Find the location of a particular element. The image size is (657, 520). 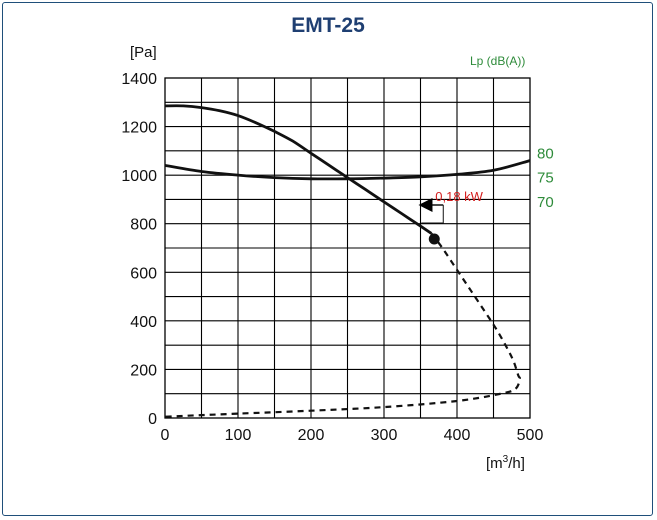

x-tick-label: 300 is located at coordinates (384, 435).